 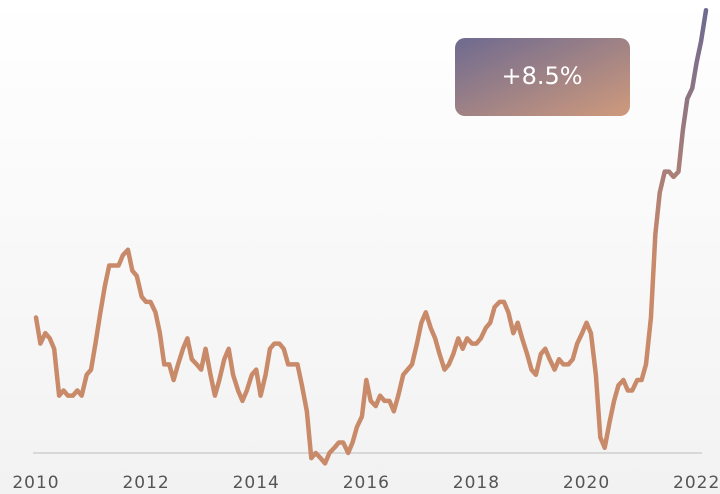 What do you see at coordinates (366, 483) in the screenshot?
I see `x-tick-label: 2016` at bounding box center [366, 483].